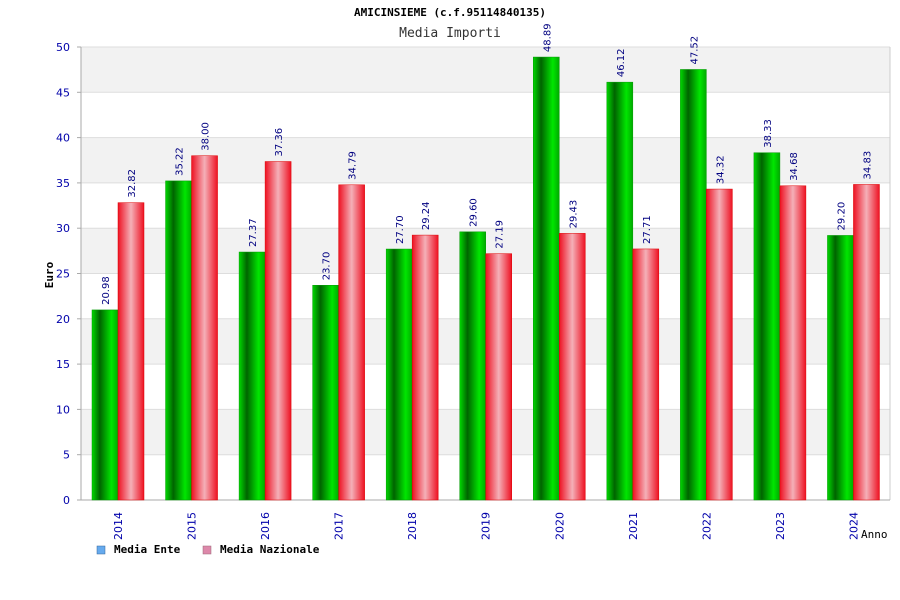 This screenshot has height=600, width=900. What do you see at coordinates (63, 364) in the screenshot?
I see `y-tick-label: 15` at bounding box center [63, 364].